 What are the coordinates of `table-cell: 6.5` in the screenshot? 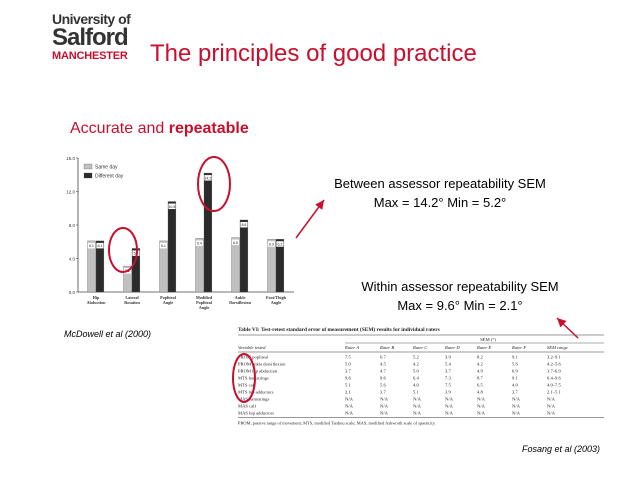 It's located at (480, 385).